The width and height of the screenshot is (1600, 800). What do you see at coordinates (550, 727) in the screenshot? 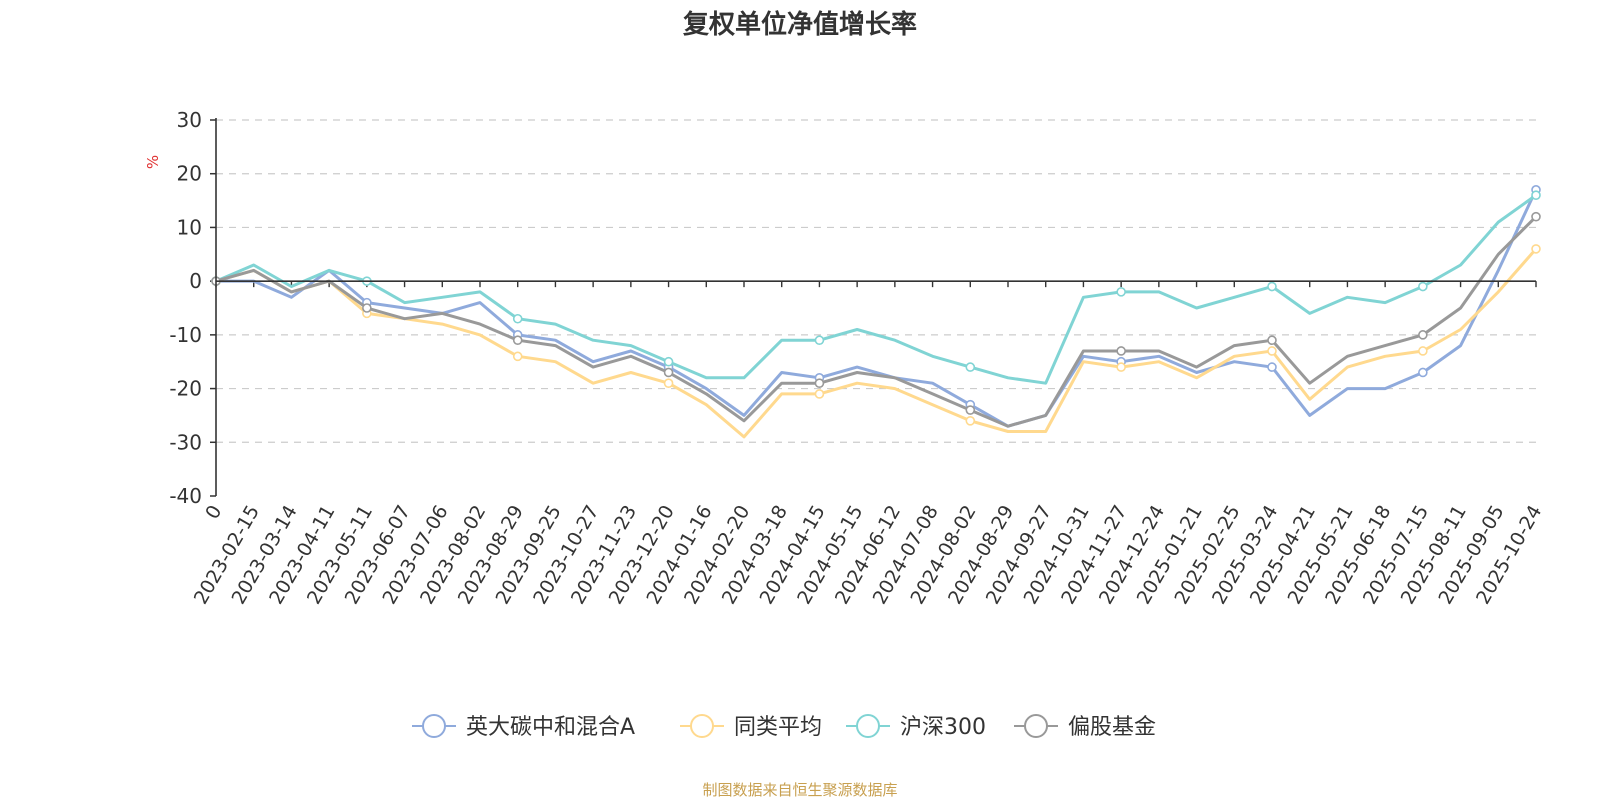
I see `legend-label: 英大碳中和混合A` at bounding box center [550, 727].